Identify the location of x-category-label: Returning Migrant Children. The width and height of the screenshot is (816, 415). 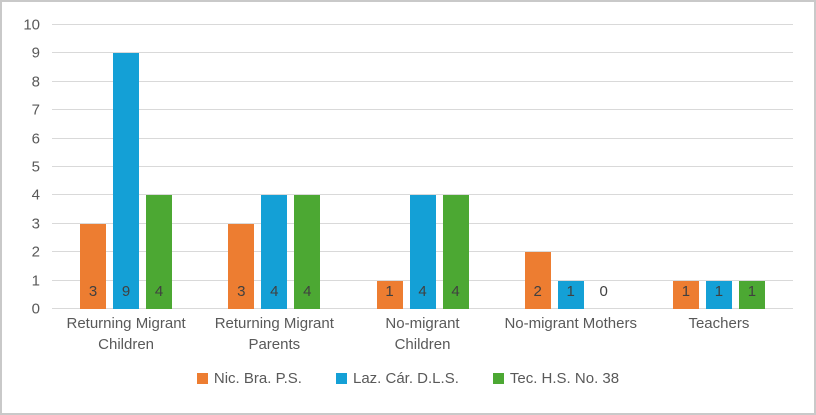
(126, 334).